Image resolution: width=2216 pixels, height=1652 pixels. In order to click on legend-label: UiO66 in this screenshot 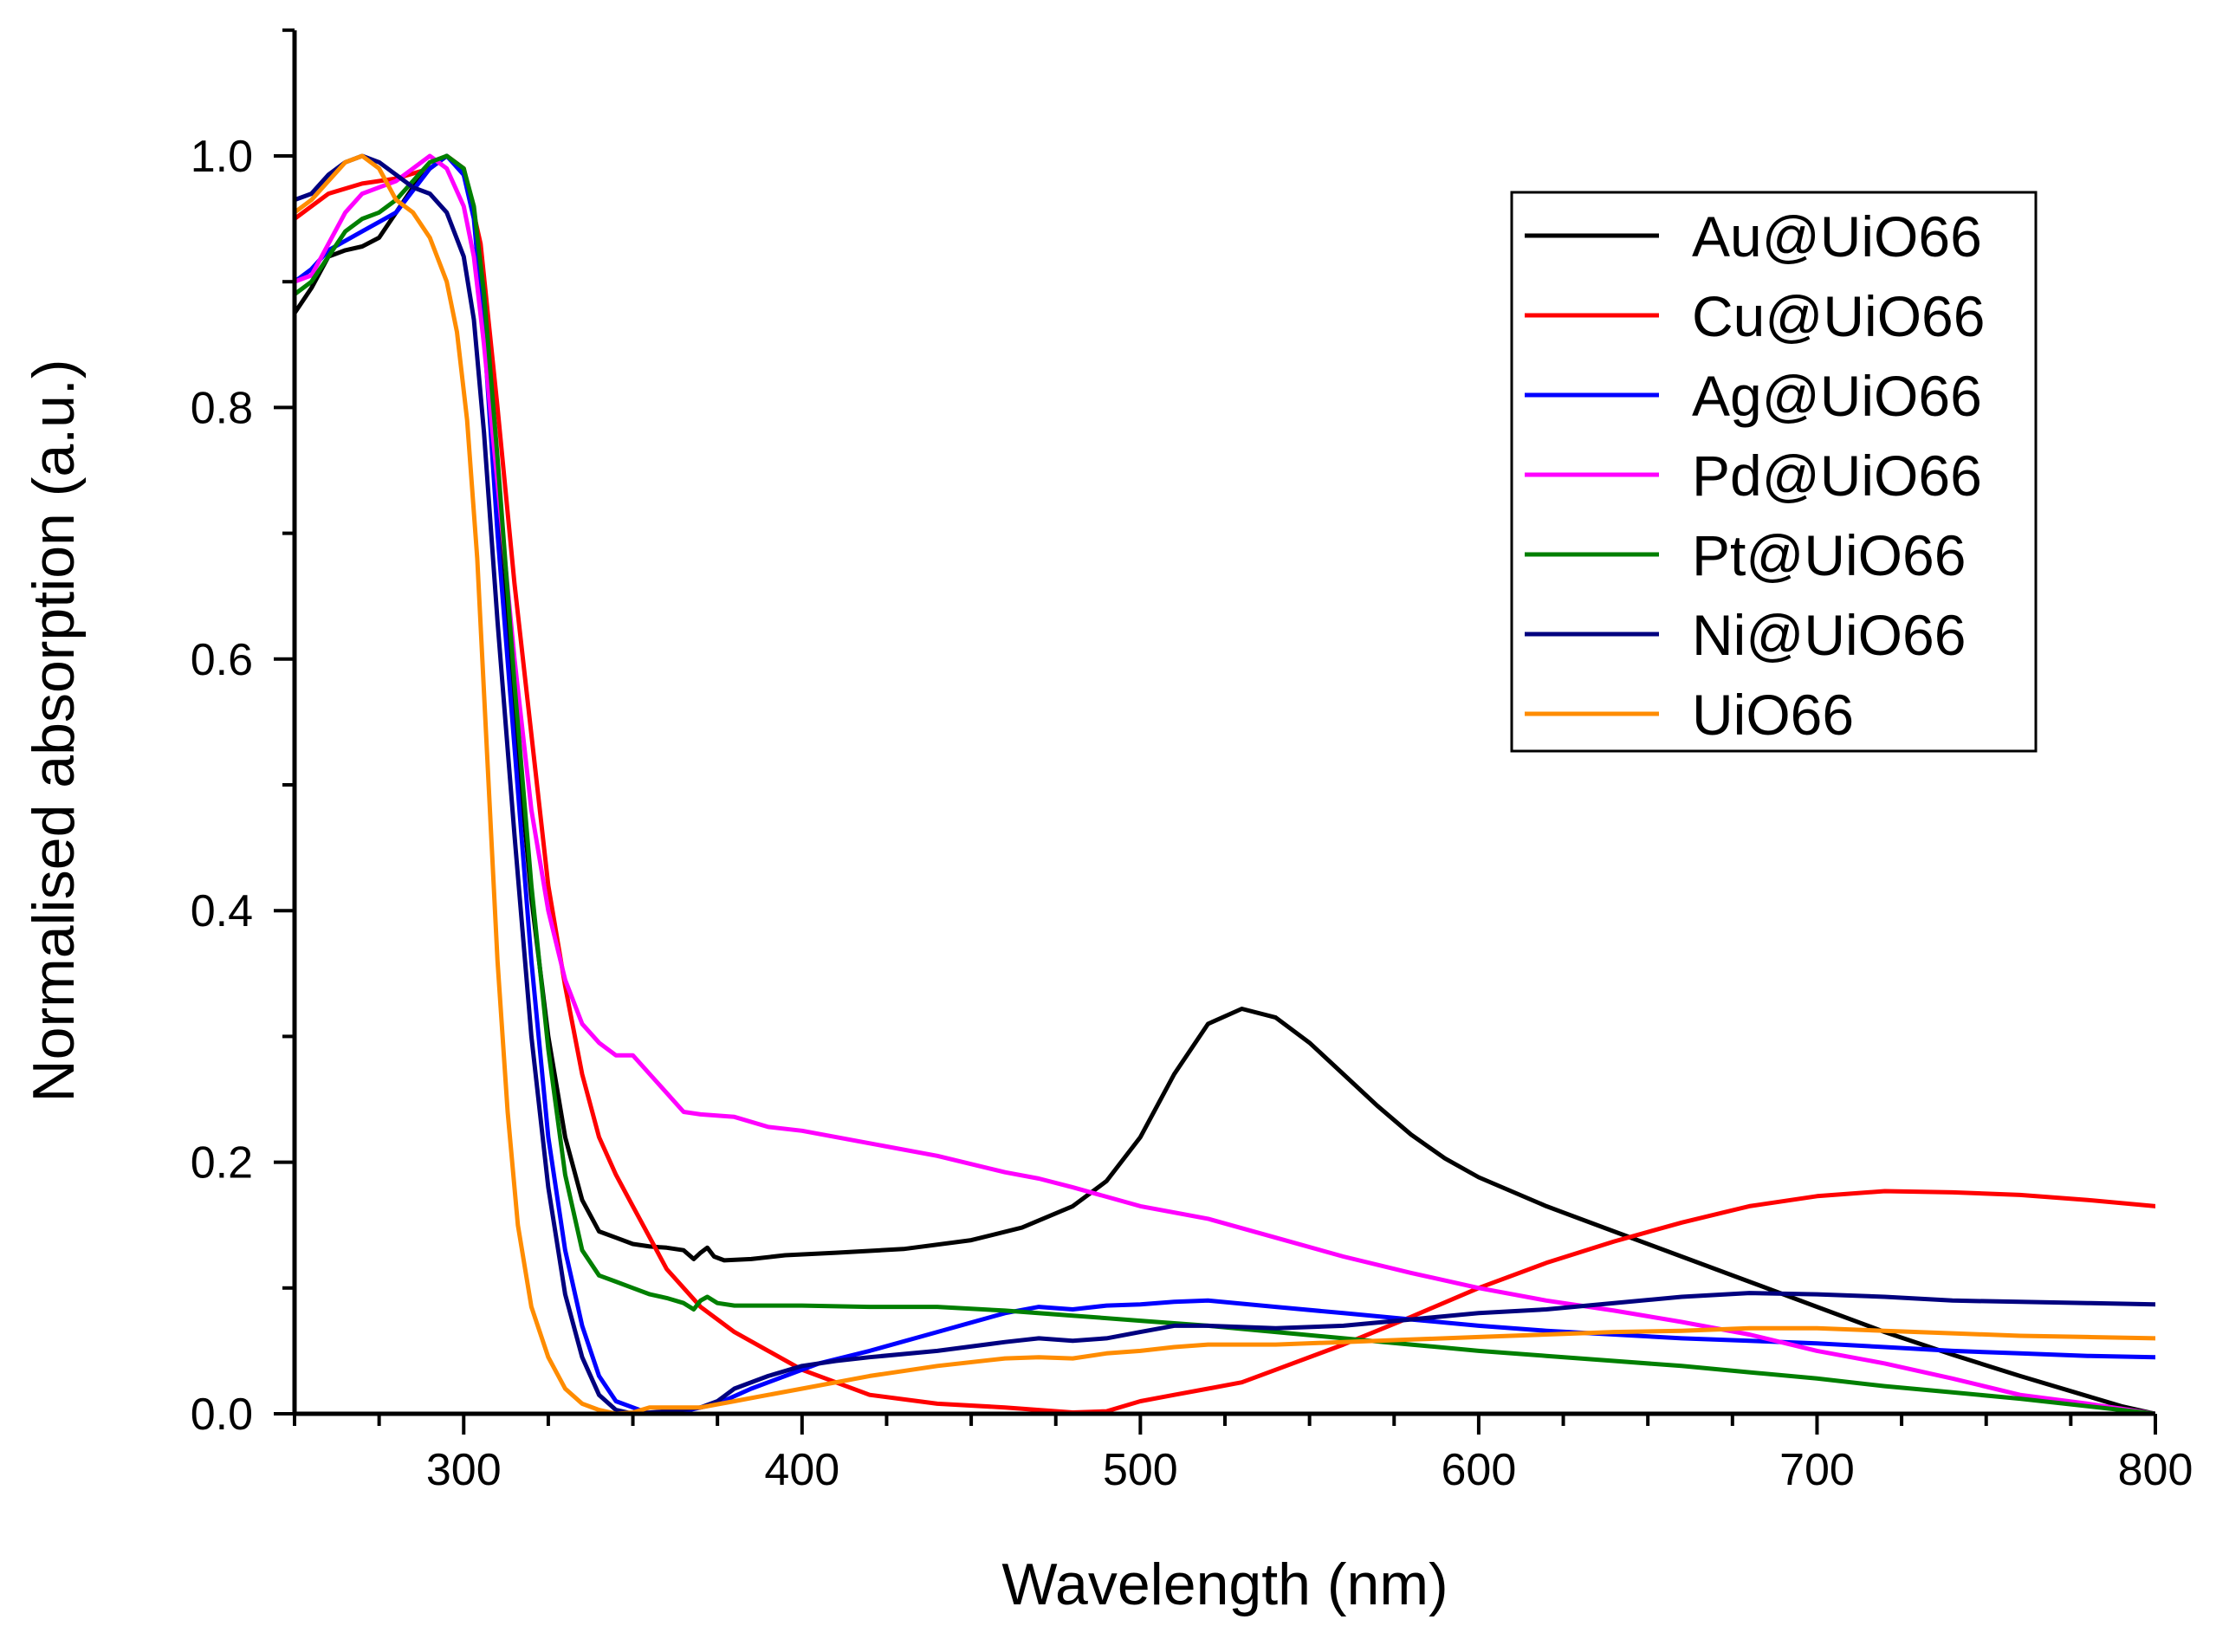, I will do `click(1773, 715)`.